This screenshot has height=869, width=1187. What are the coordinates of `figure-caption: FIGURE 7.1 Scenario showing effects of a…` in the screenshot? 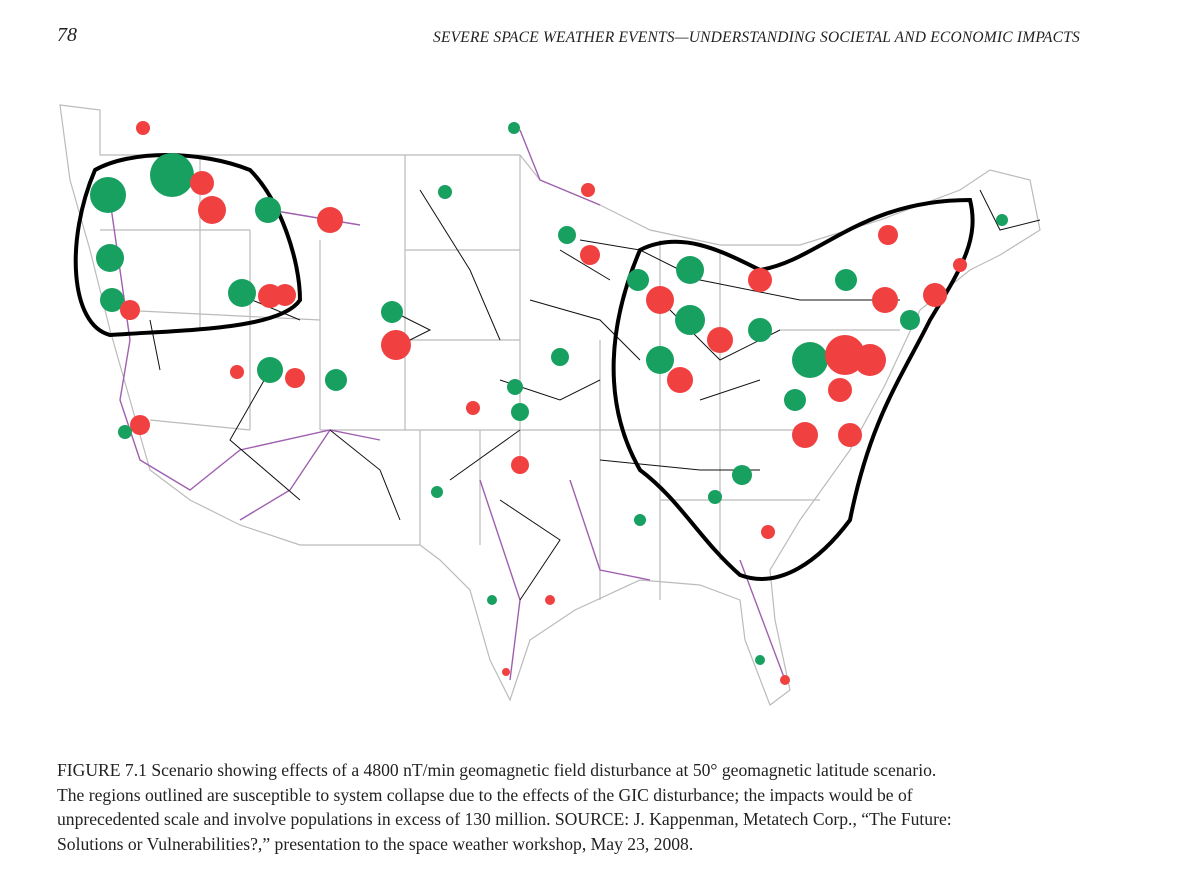 It's located at (504, 807).